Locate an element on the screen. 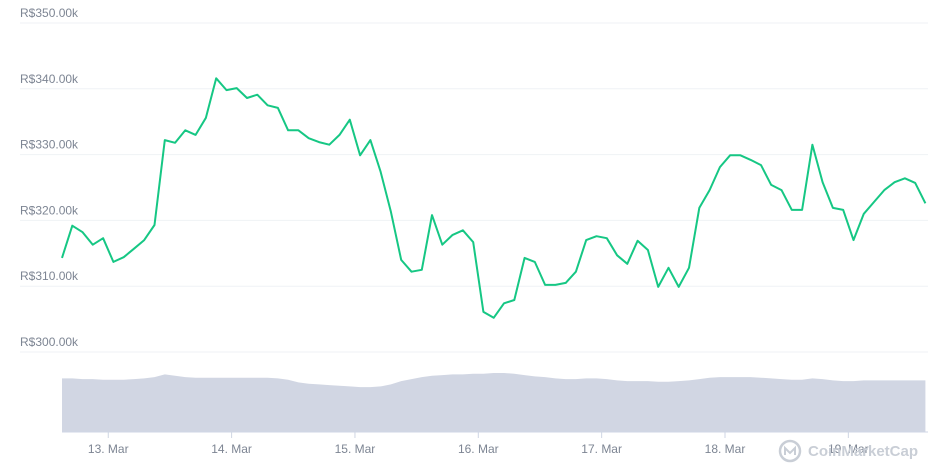 The height and width of the screenshot is (466, 944). x-tick-label: 15. Mar is located at coordinates (355, 449).